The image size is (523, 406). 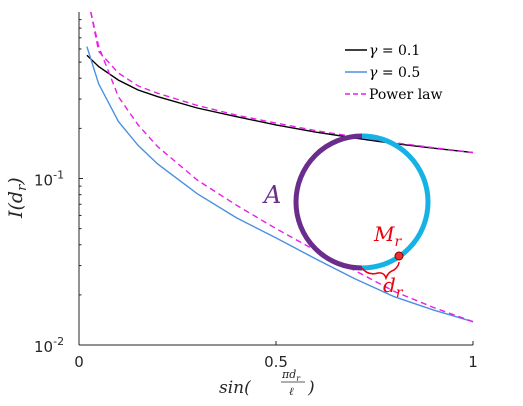 I want to click on inset-distance-brace, so click(x=380, y=271).